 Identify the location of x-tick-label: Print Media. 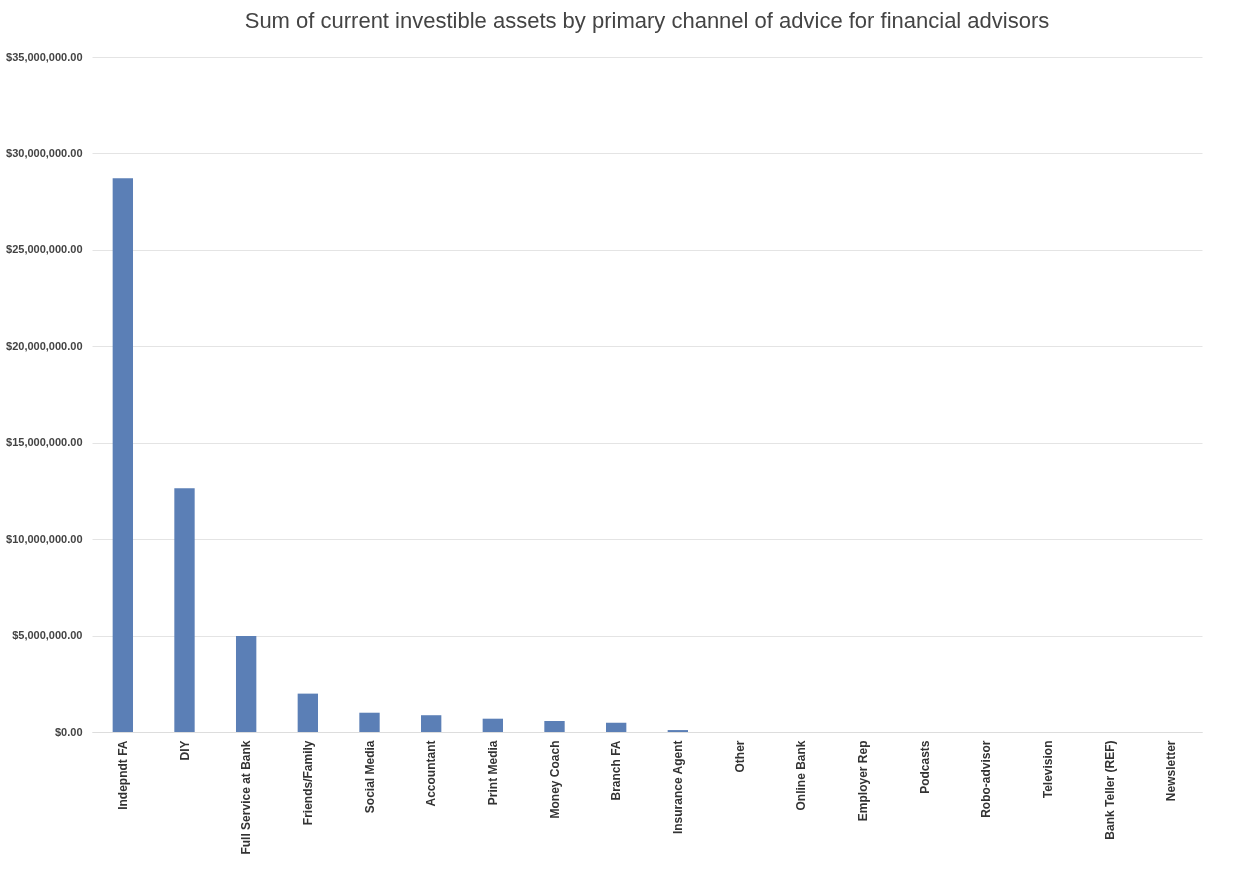
(492, 773).